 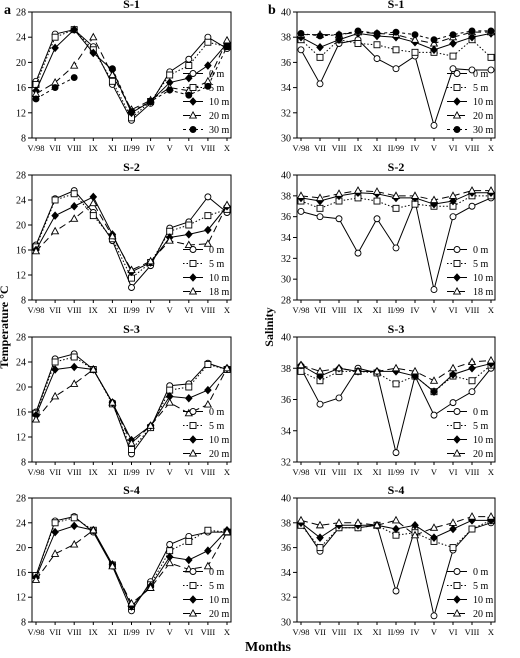 What do you see at coordinates (396, 472) in the screenshot?
I see `x-tick-label: II/99` at bounding box center [396, 472].